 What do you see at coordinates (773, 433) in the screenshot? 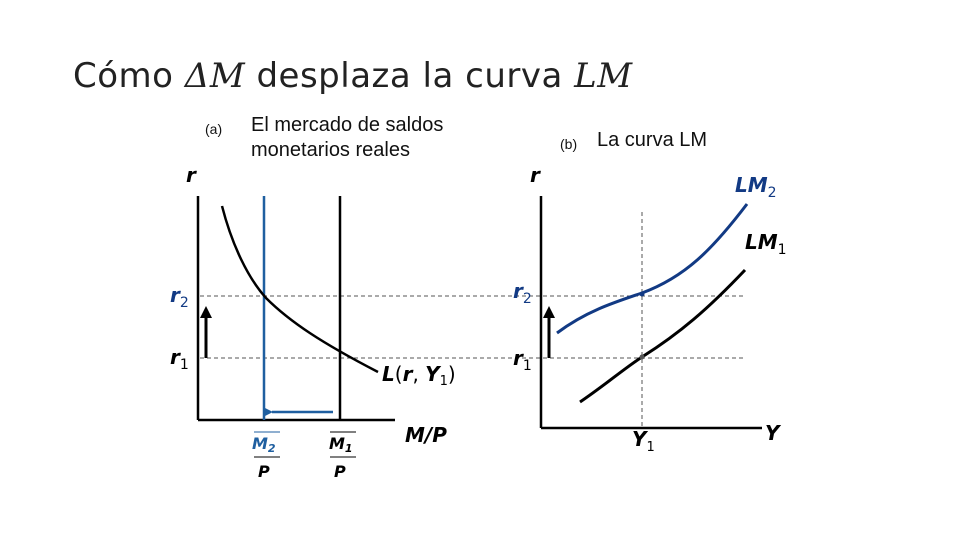
I see `panel-b-x-label: Y` at bounding box center [773, 433].